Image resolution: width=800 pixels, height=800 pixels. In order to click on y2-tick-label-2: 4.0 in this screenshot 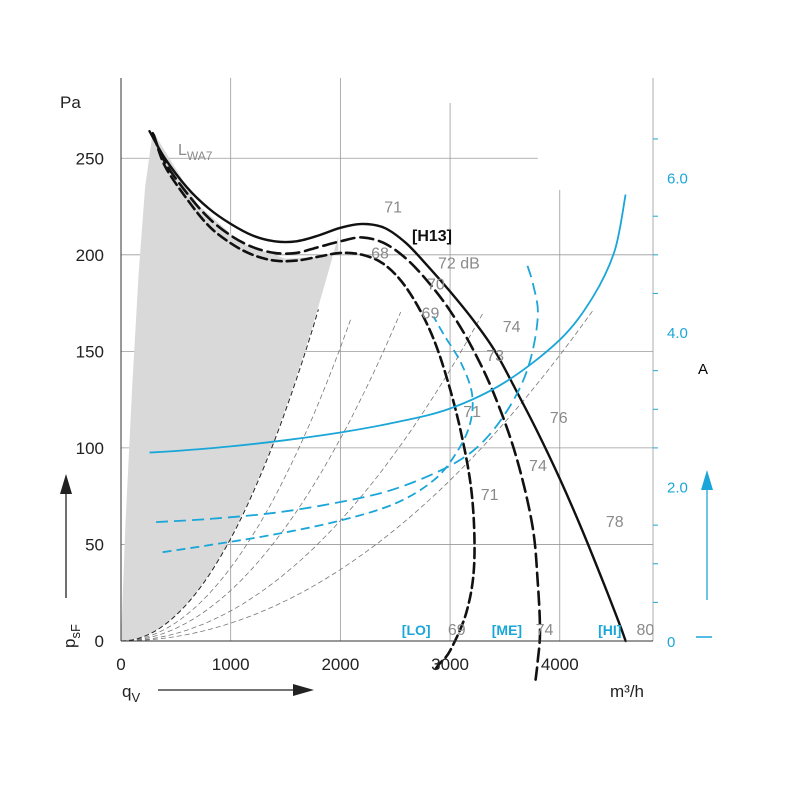, I will do `click(677, 333)`.